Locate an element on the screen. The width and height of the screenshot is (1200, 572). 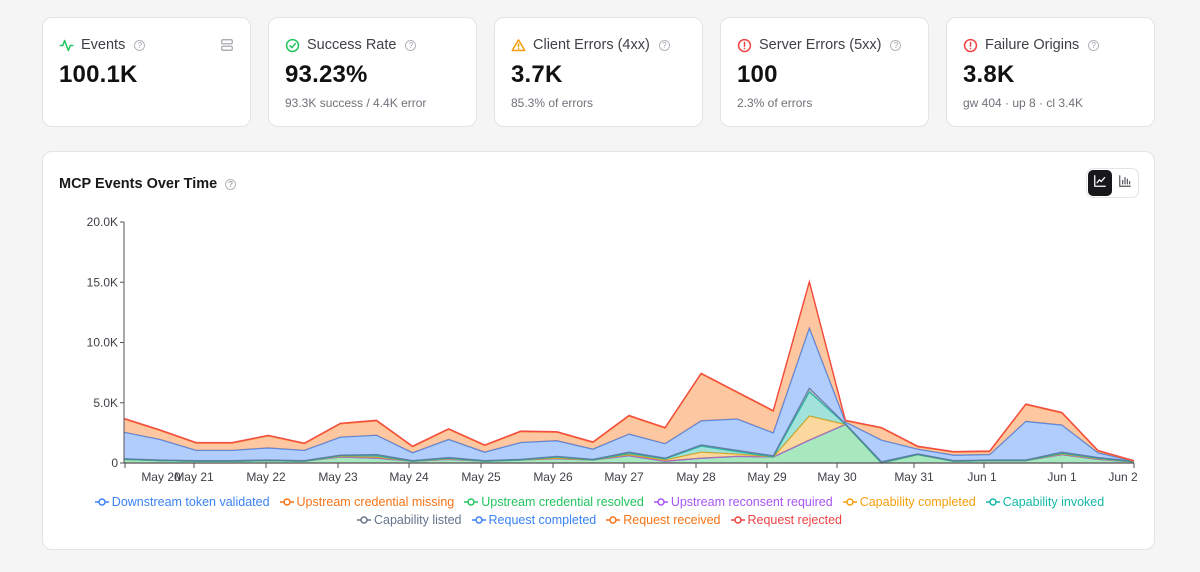
x-tick-label: May 23 is located at coordinates (338, 477).